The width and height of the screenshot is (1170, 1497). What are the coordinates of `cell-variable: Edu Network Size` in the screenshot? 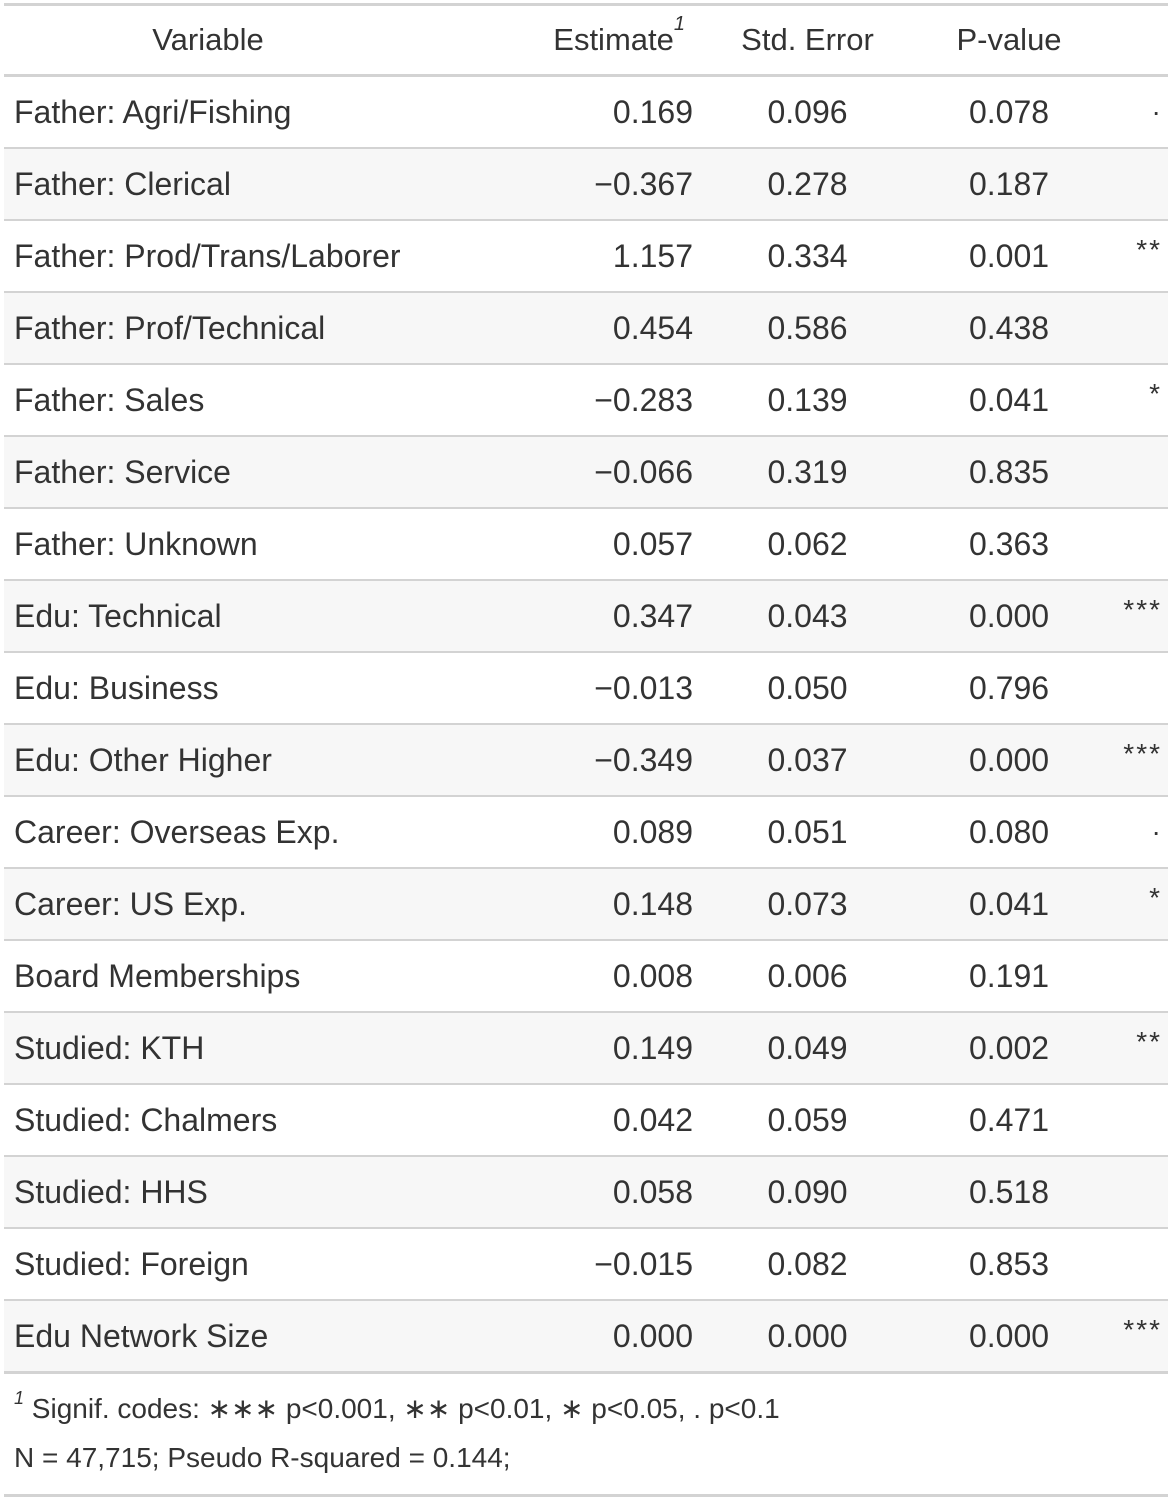 It's located at (208, 1335).